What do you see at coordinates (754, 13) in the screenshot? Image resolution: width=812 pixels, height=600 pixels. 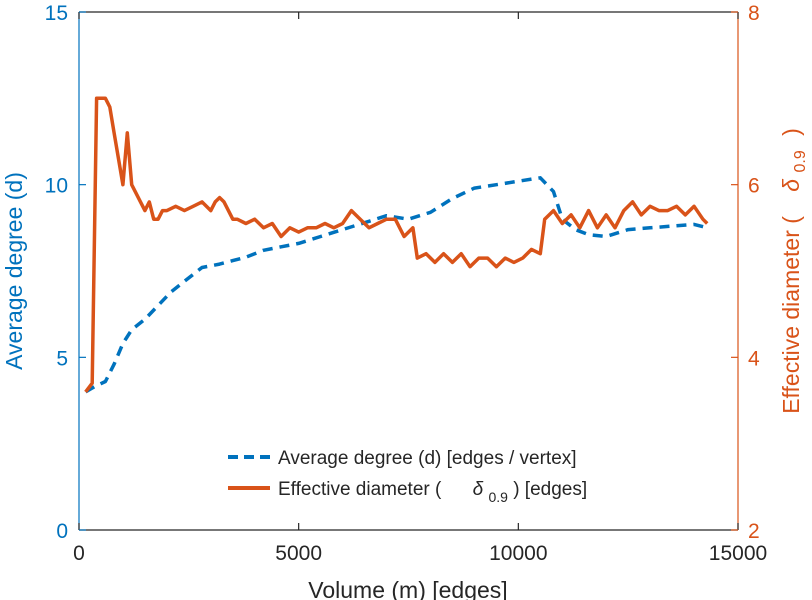 I see `right-y-tick-label: 8` at bounding box center [754, 13].